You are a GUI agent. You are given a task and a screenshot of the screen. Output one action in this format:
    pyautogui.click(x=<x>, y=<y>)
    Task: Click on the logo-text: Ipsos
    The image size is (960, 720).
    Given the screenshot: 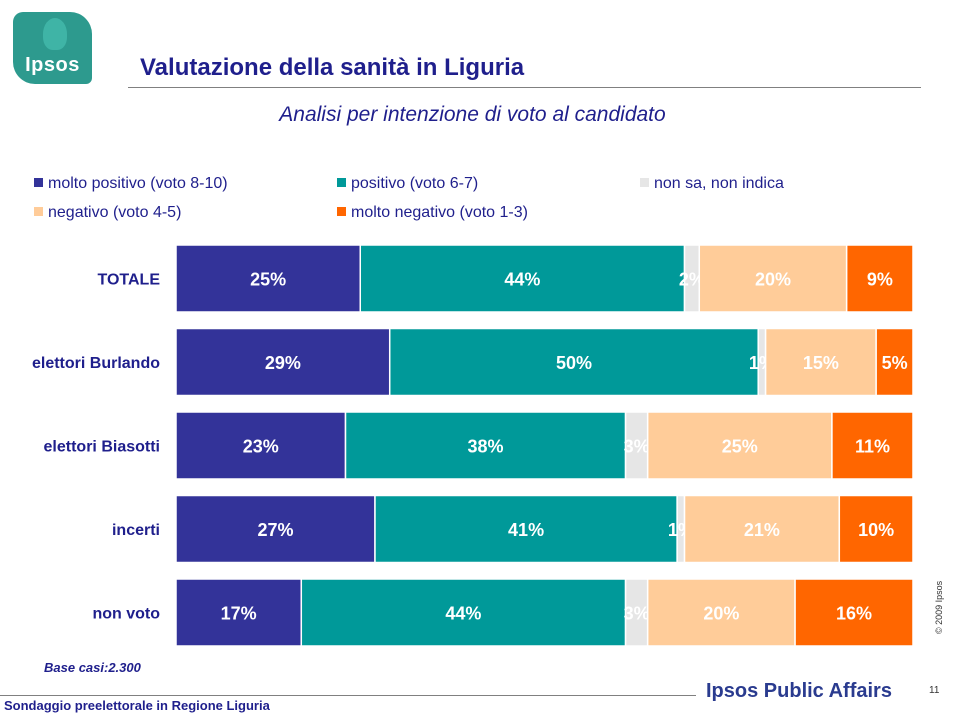 What is the action you would take?
    pyautogui.click(x=52, y=65)
    